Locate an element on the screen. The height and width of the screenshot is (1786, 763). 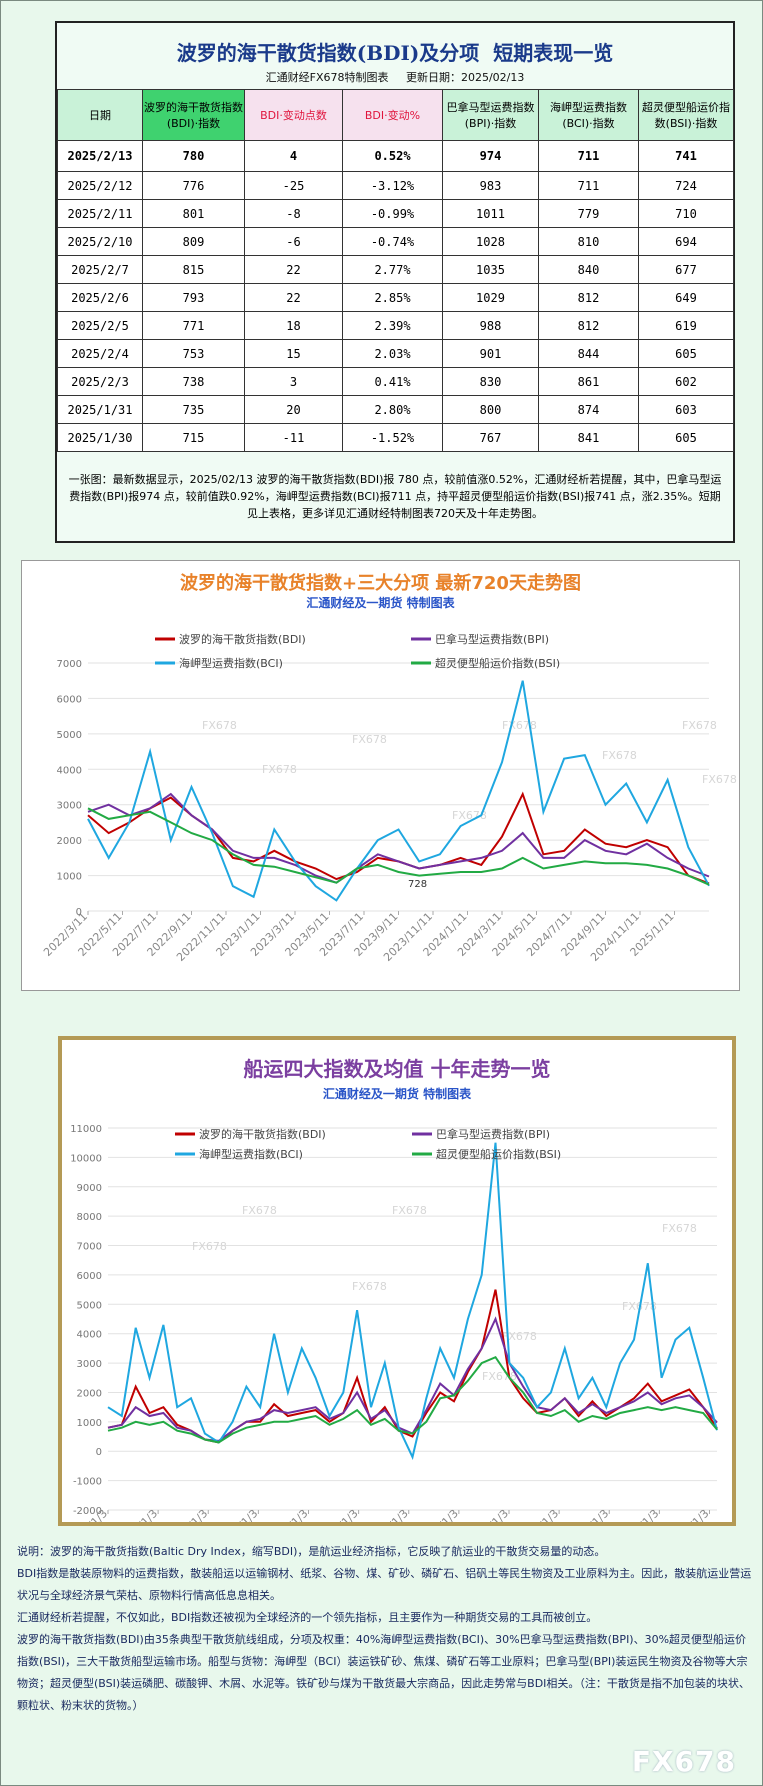
column-header: 波罗的海干散货指数(BDI)·指数 is located at coordinates (193, 115).